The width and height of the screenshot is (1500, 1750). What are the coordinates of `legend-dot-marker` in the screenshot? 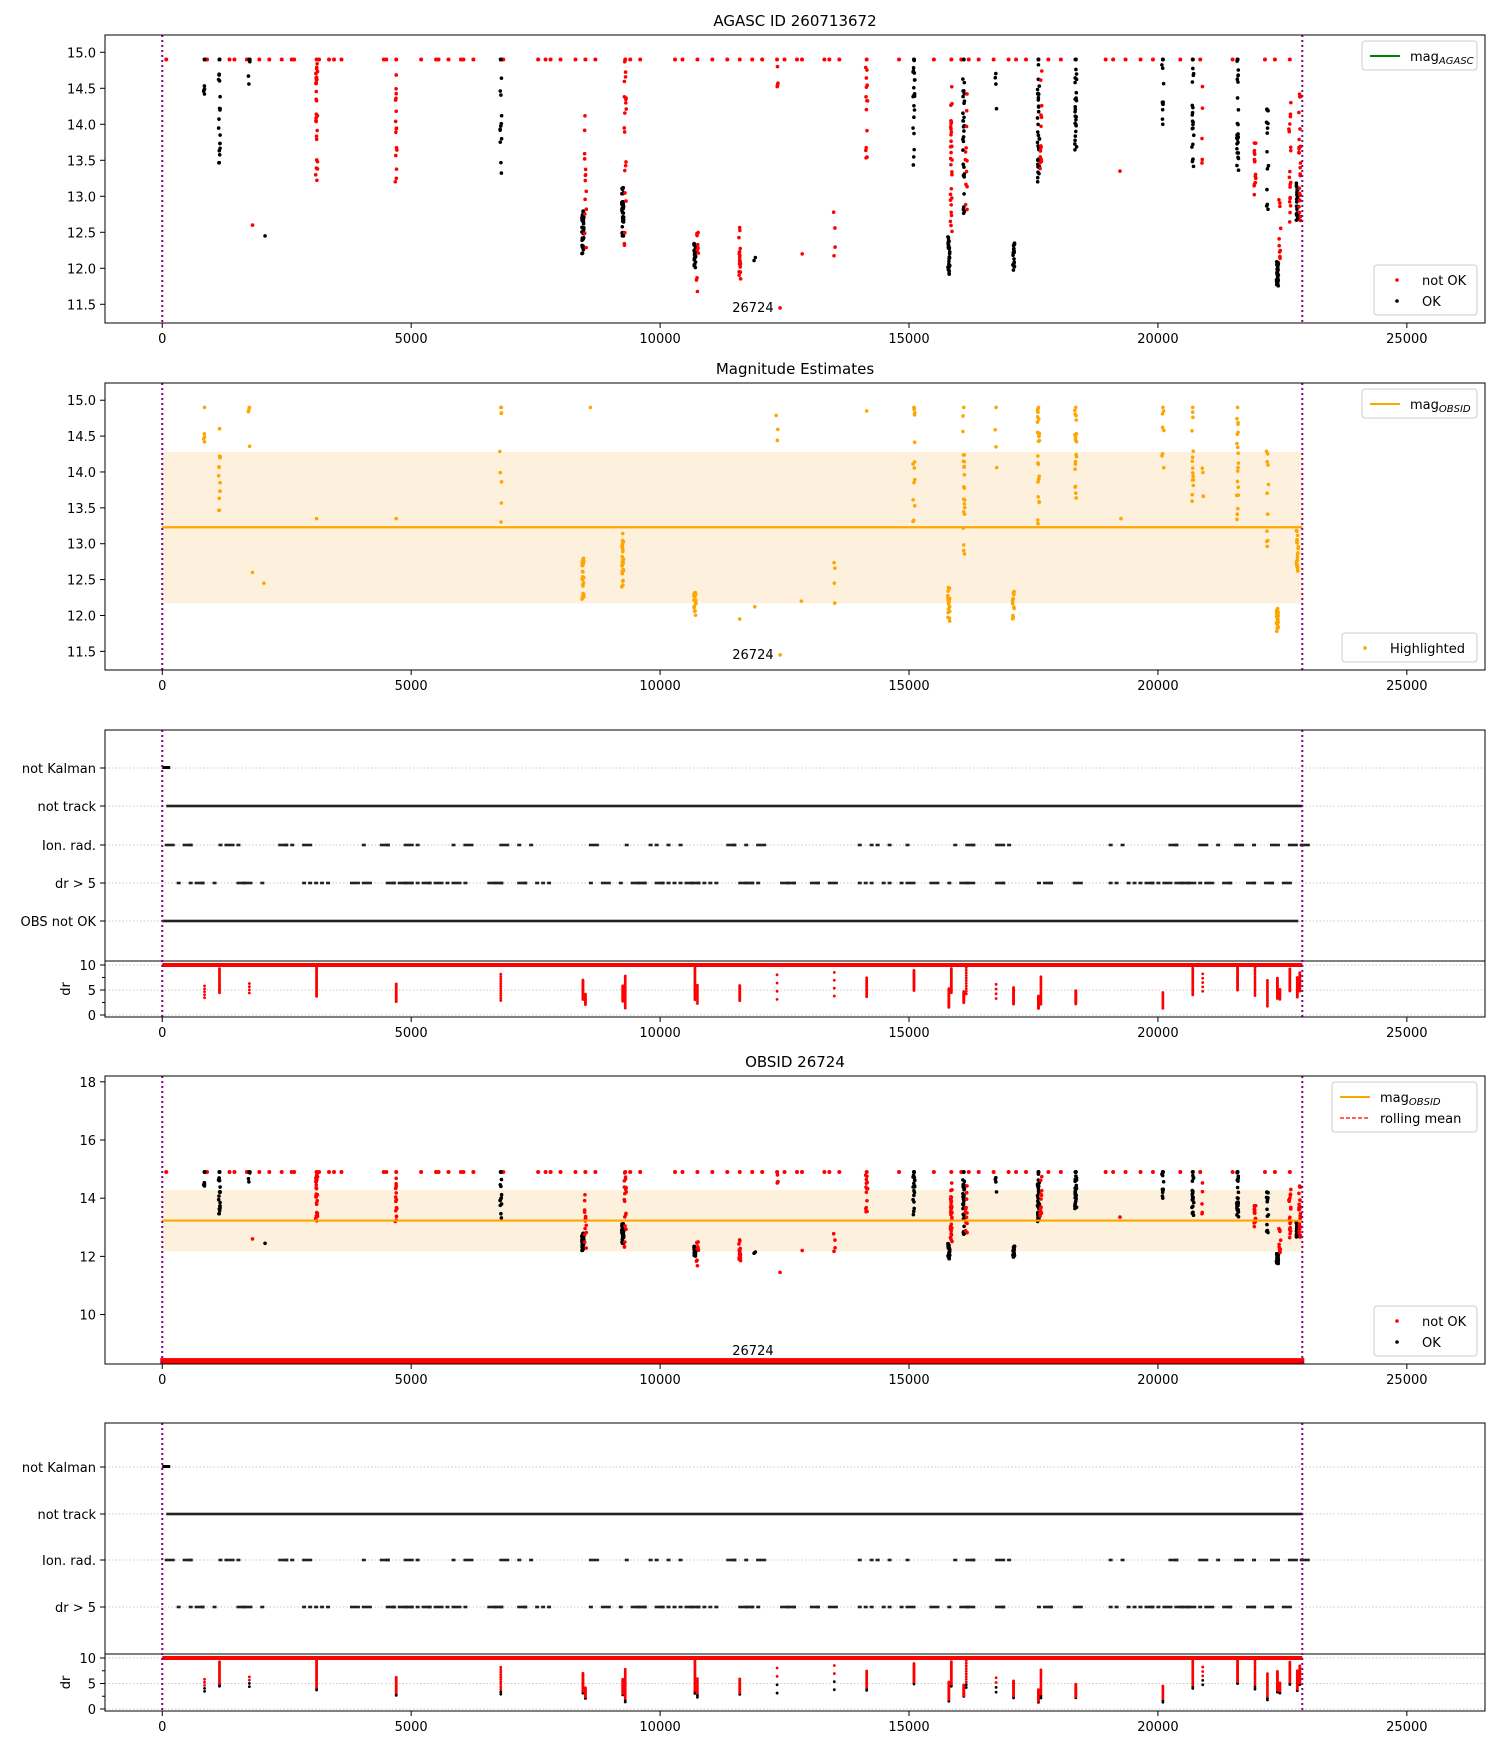 It's located at (1397, 1321).